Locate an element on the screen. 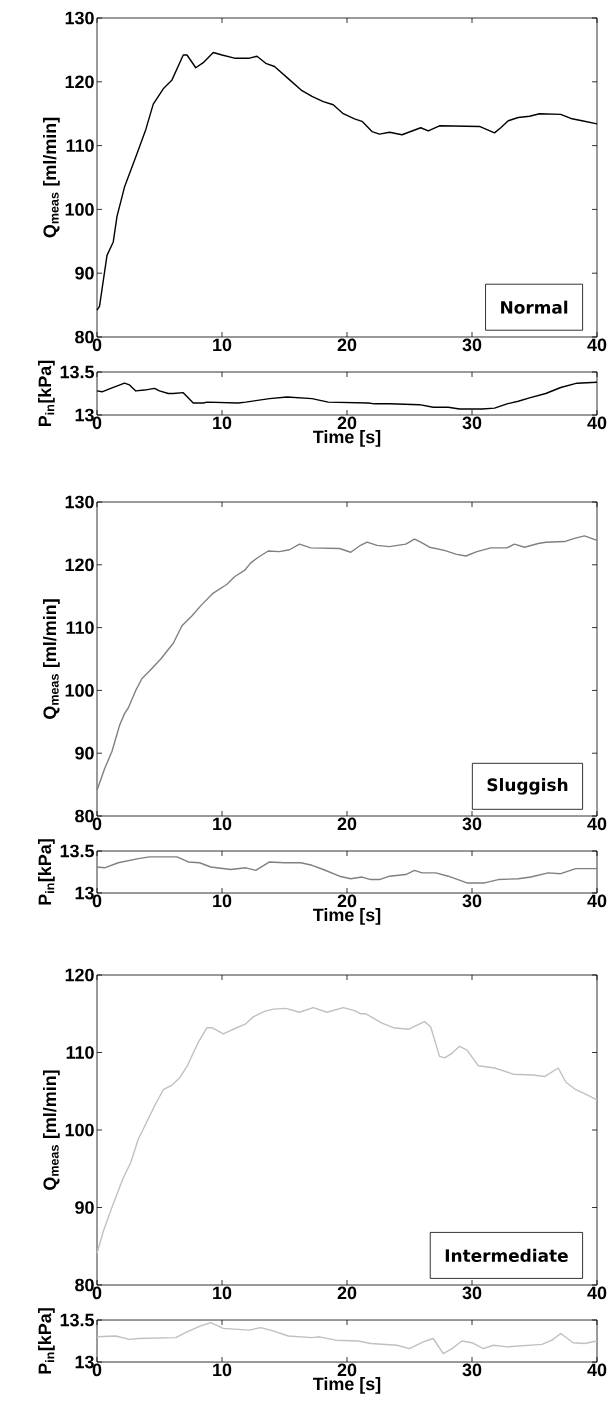  annotation: Intermediate is located at coordinates (506, 1255).